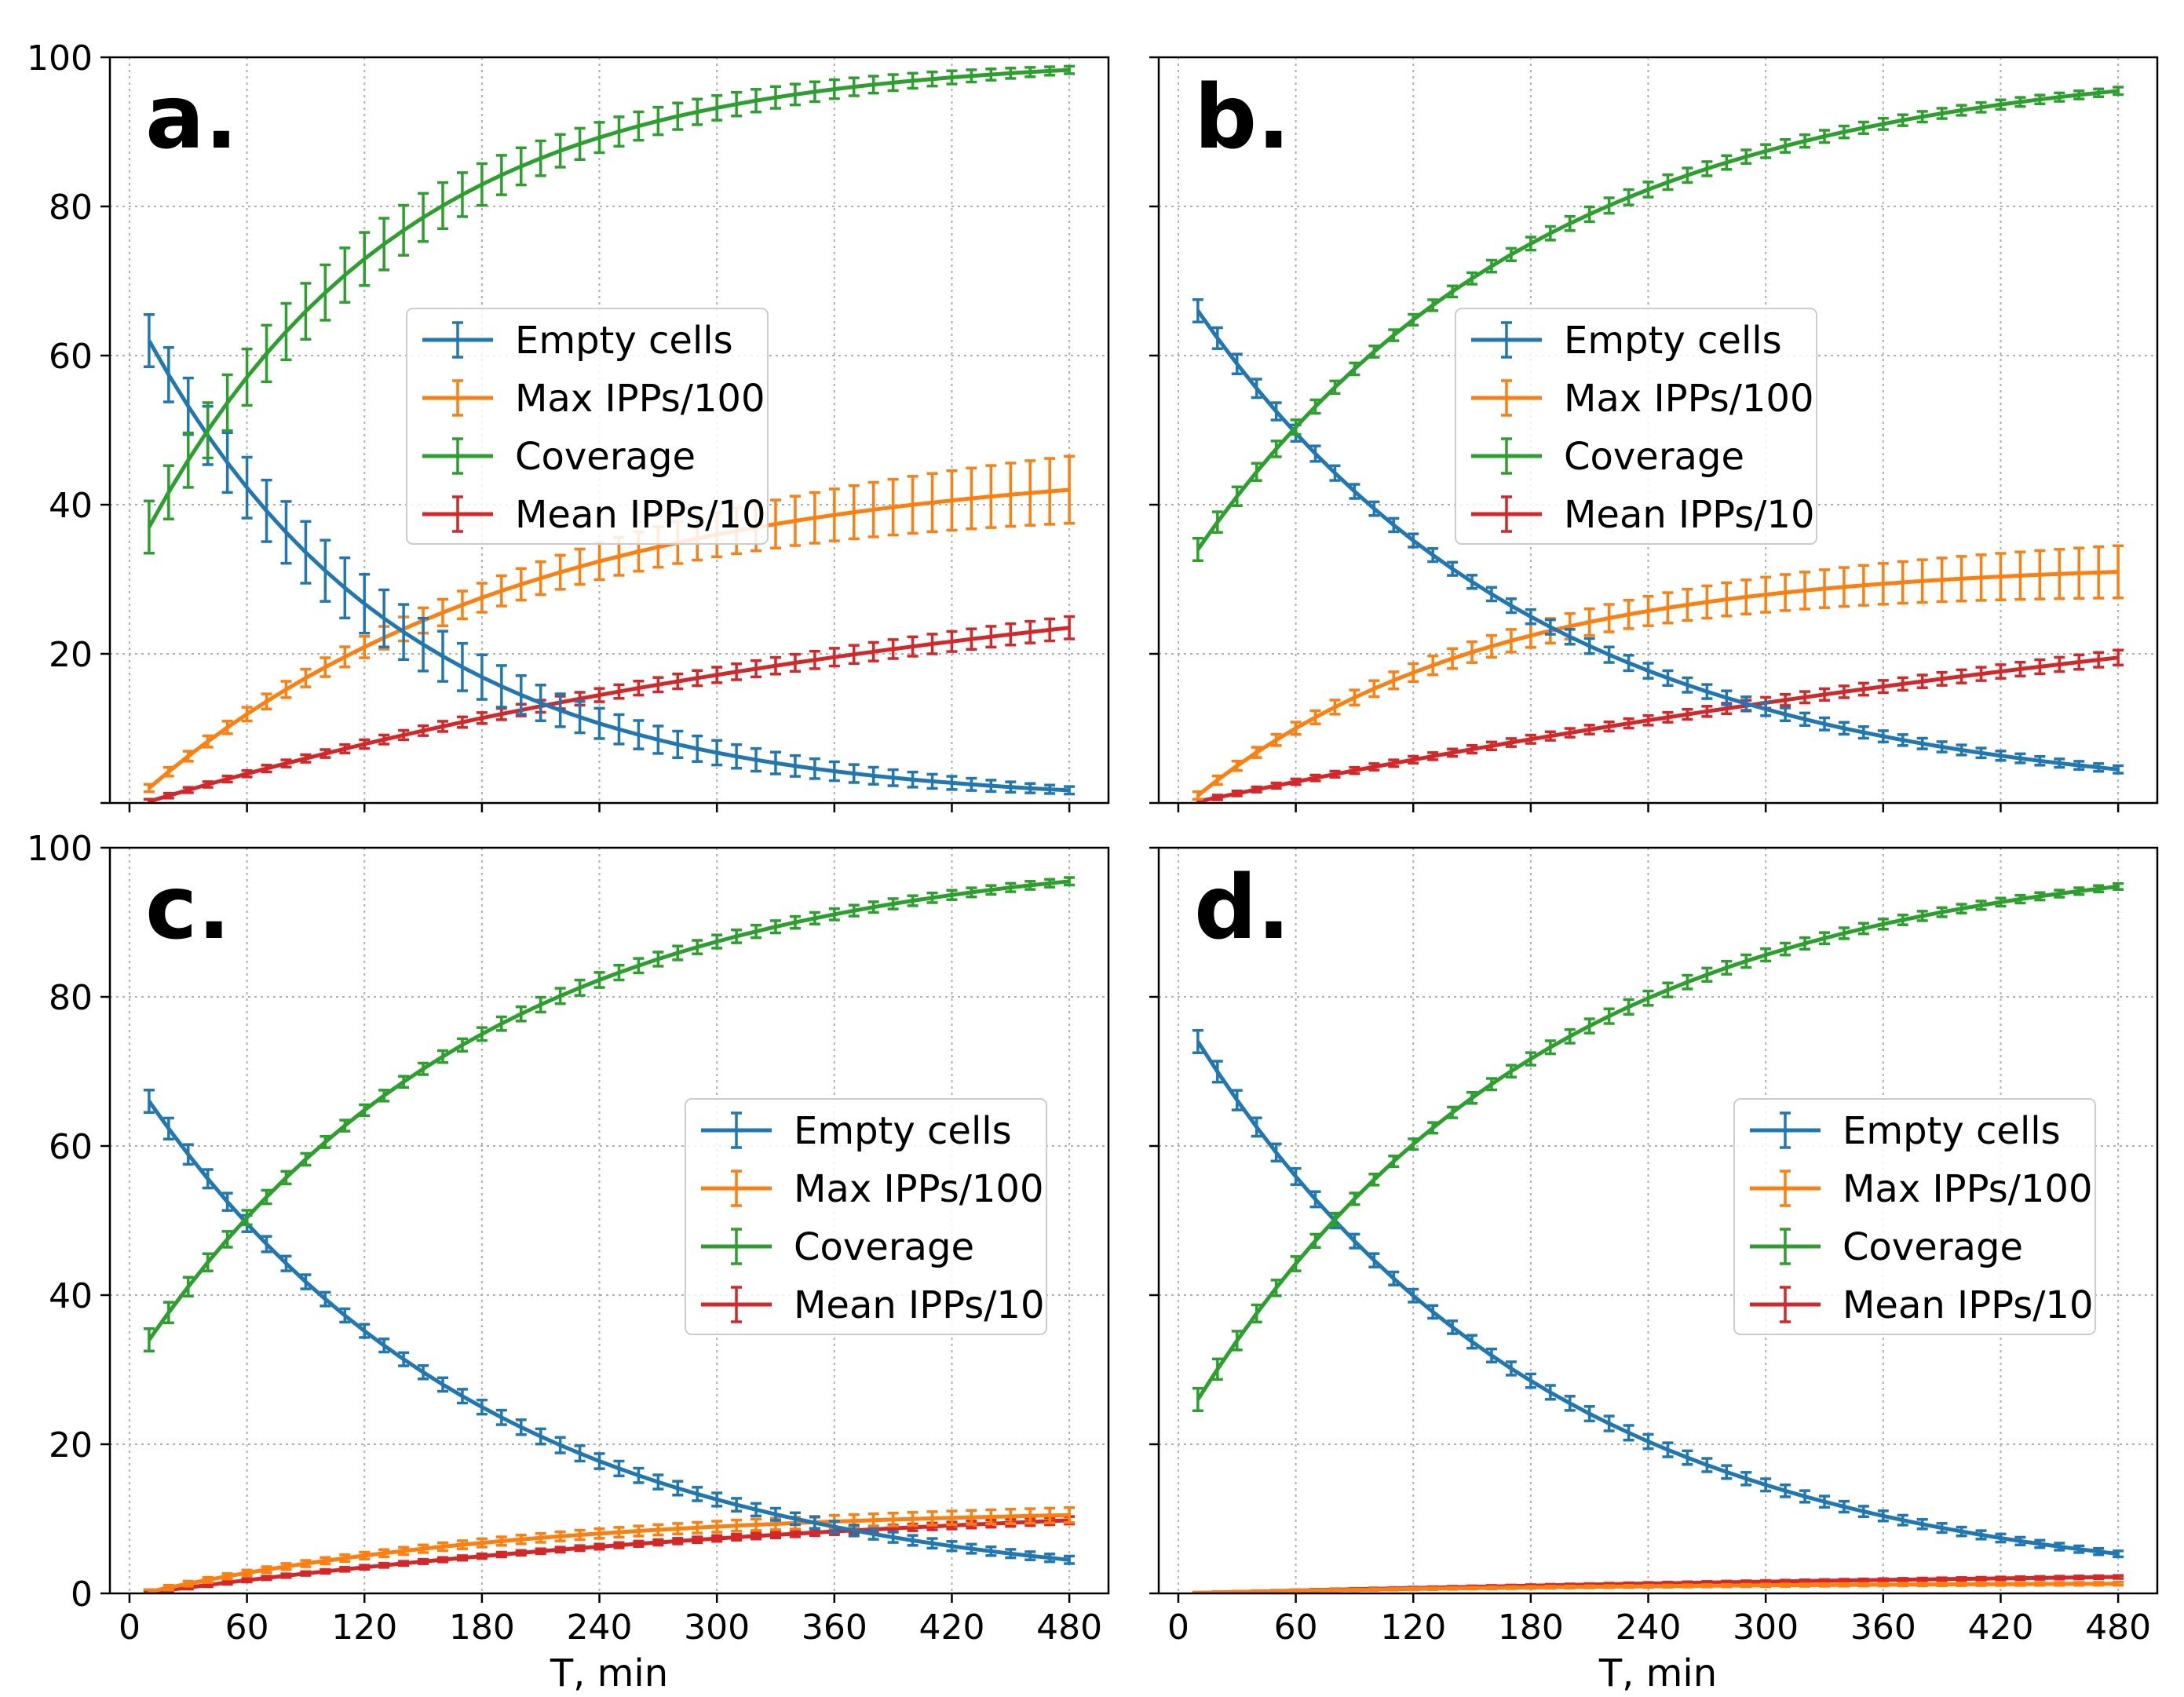 The image size is (2184, 1697). What do you see at coordinates (717, 1628) in the screenshot?
I see `x-tick-label: 300` at bounding box center [717, 1628].